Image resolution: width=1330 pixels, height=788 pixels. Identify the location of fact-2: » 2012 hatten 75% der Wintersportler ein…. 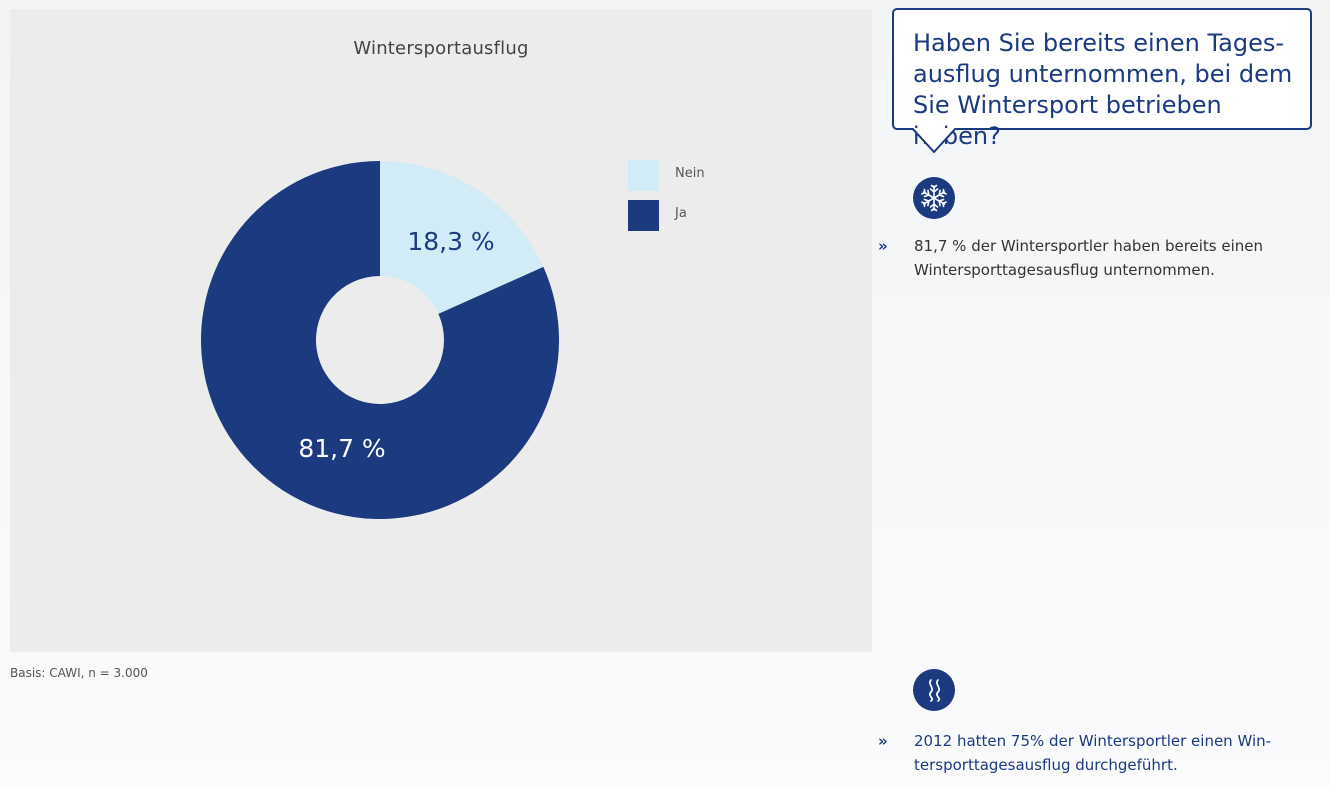
(1098, 753).